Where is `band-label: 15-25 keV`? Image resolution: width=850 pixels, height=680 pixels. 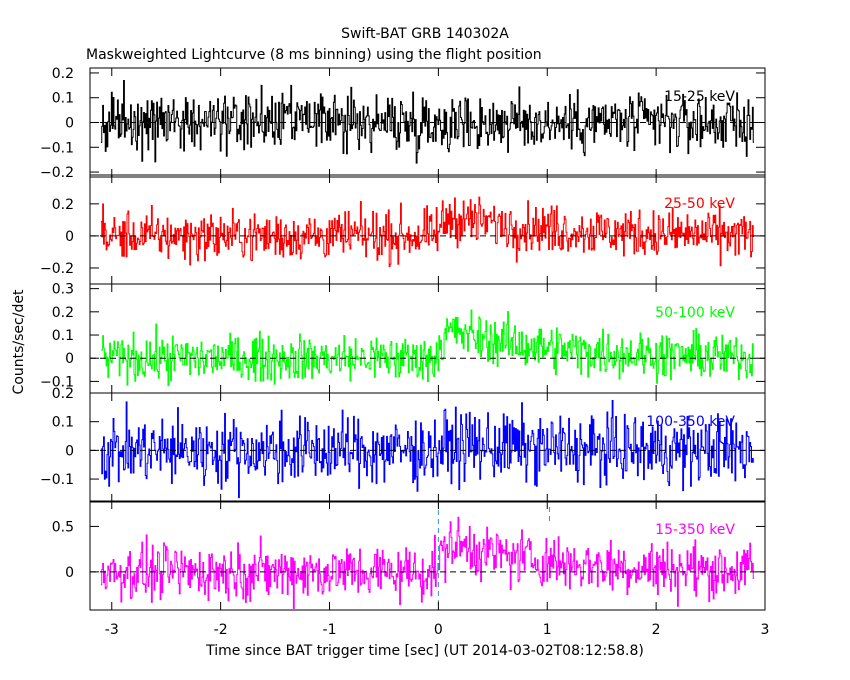 band-label: 15-25 keV is located at coordinates (699, 97).